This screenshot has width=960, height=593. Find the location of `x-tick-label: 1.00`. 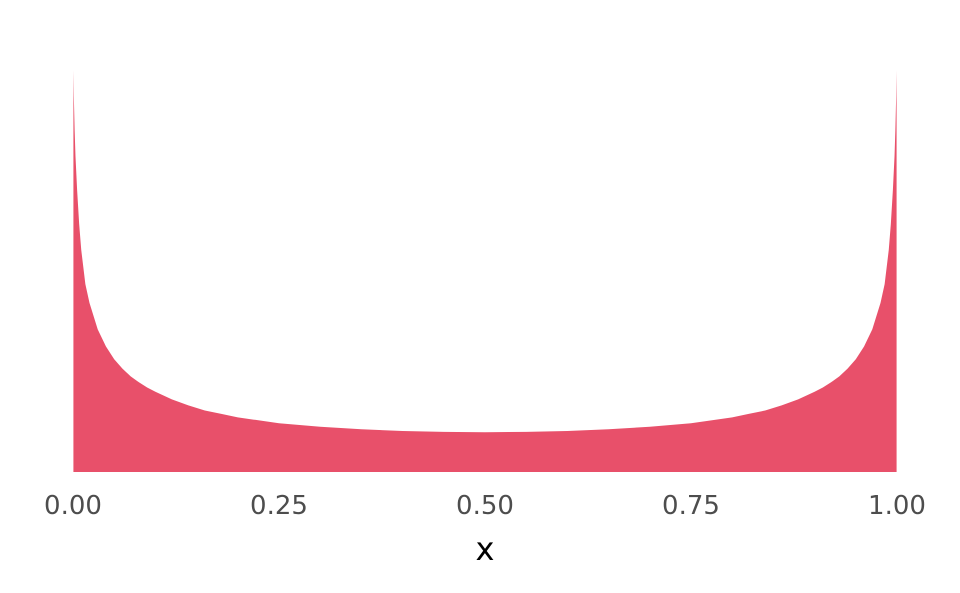

x-tick-label: 1.00 is located at coordinates (897, 506).